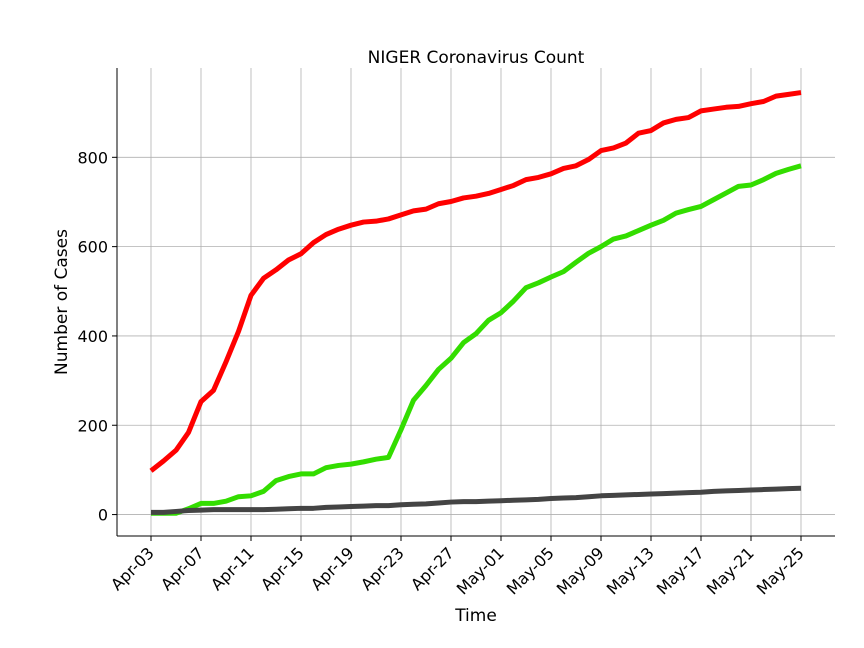 This screenshot has width=864, height=648. I want to click on x-tick-label: Apr-23, so click(382, 568).